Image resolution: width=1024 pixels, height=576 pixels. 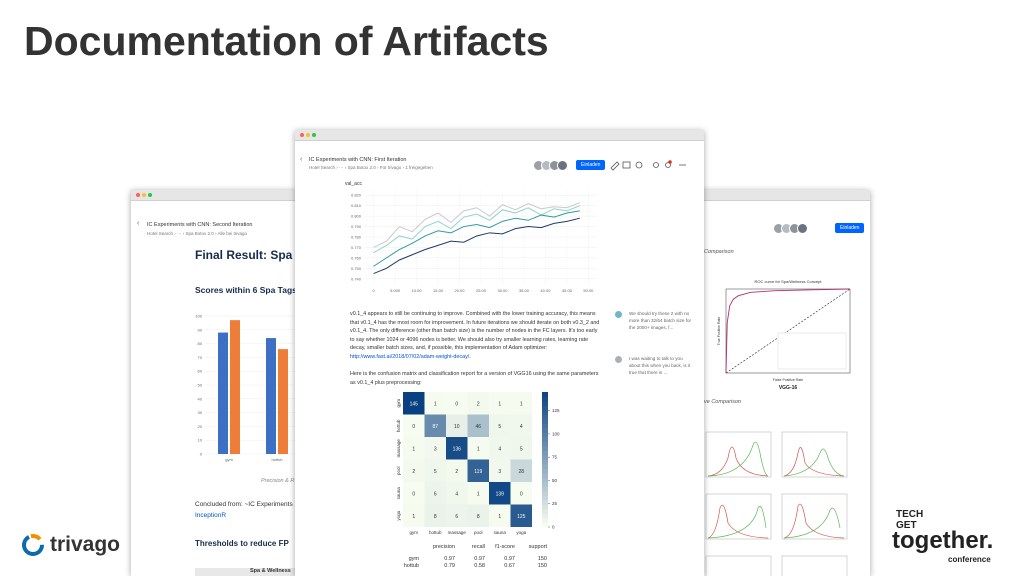 I want to click on cell-label: 6, so click(x=456, y=517).